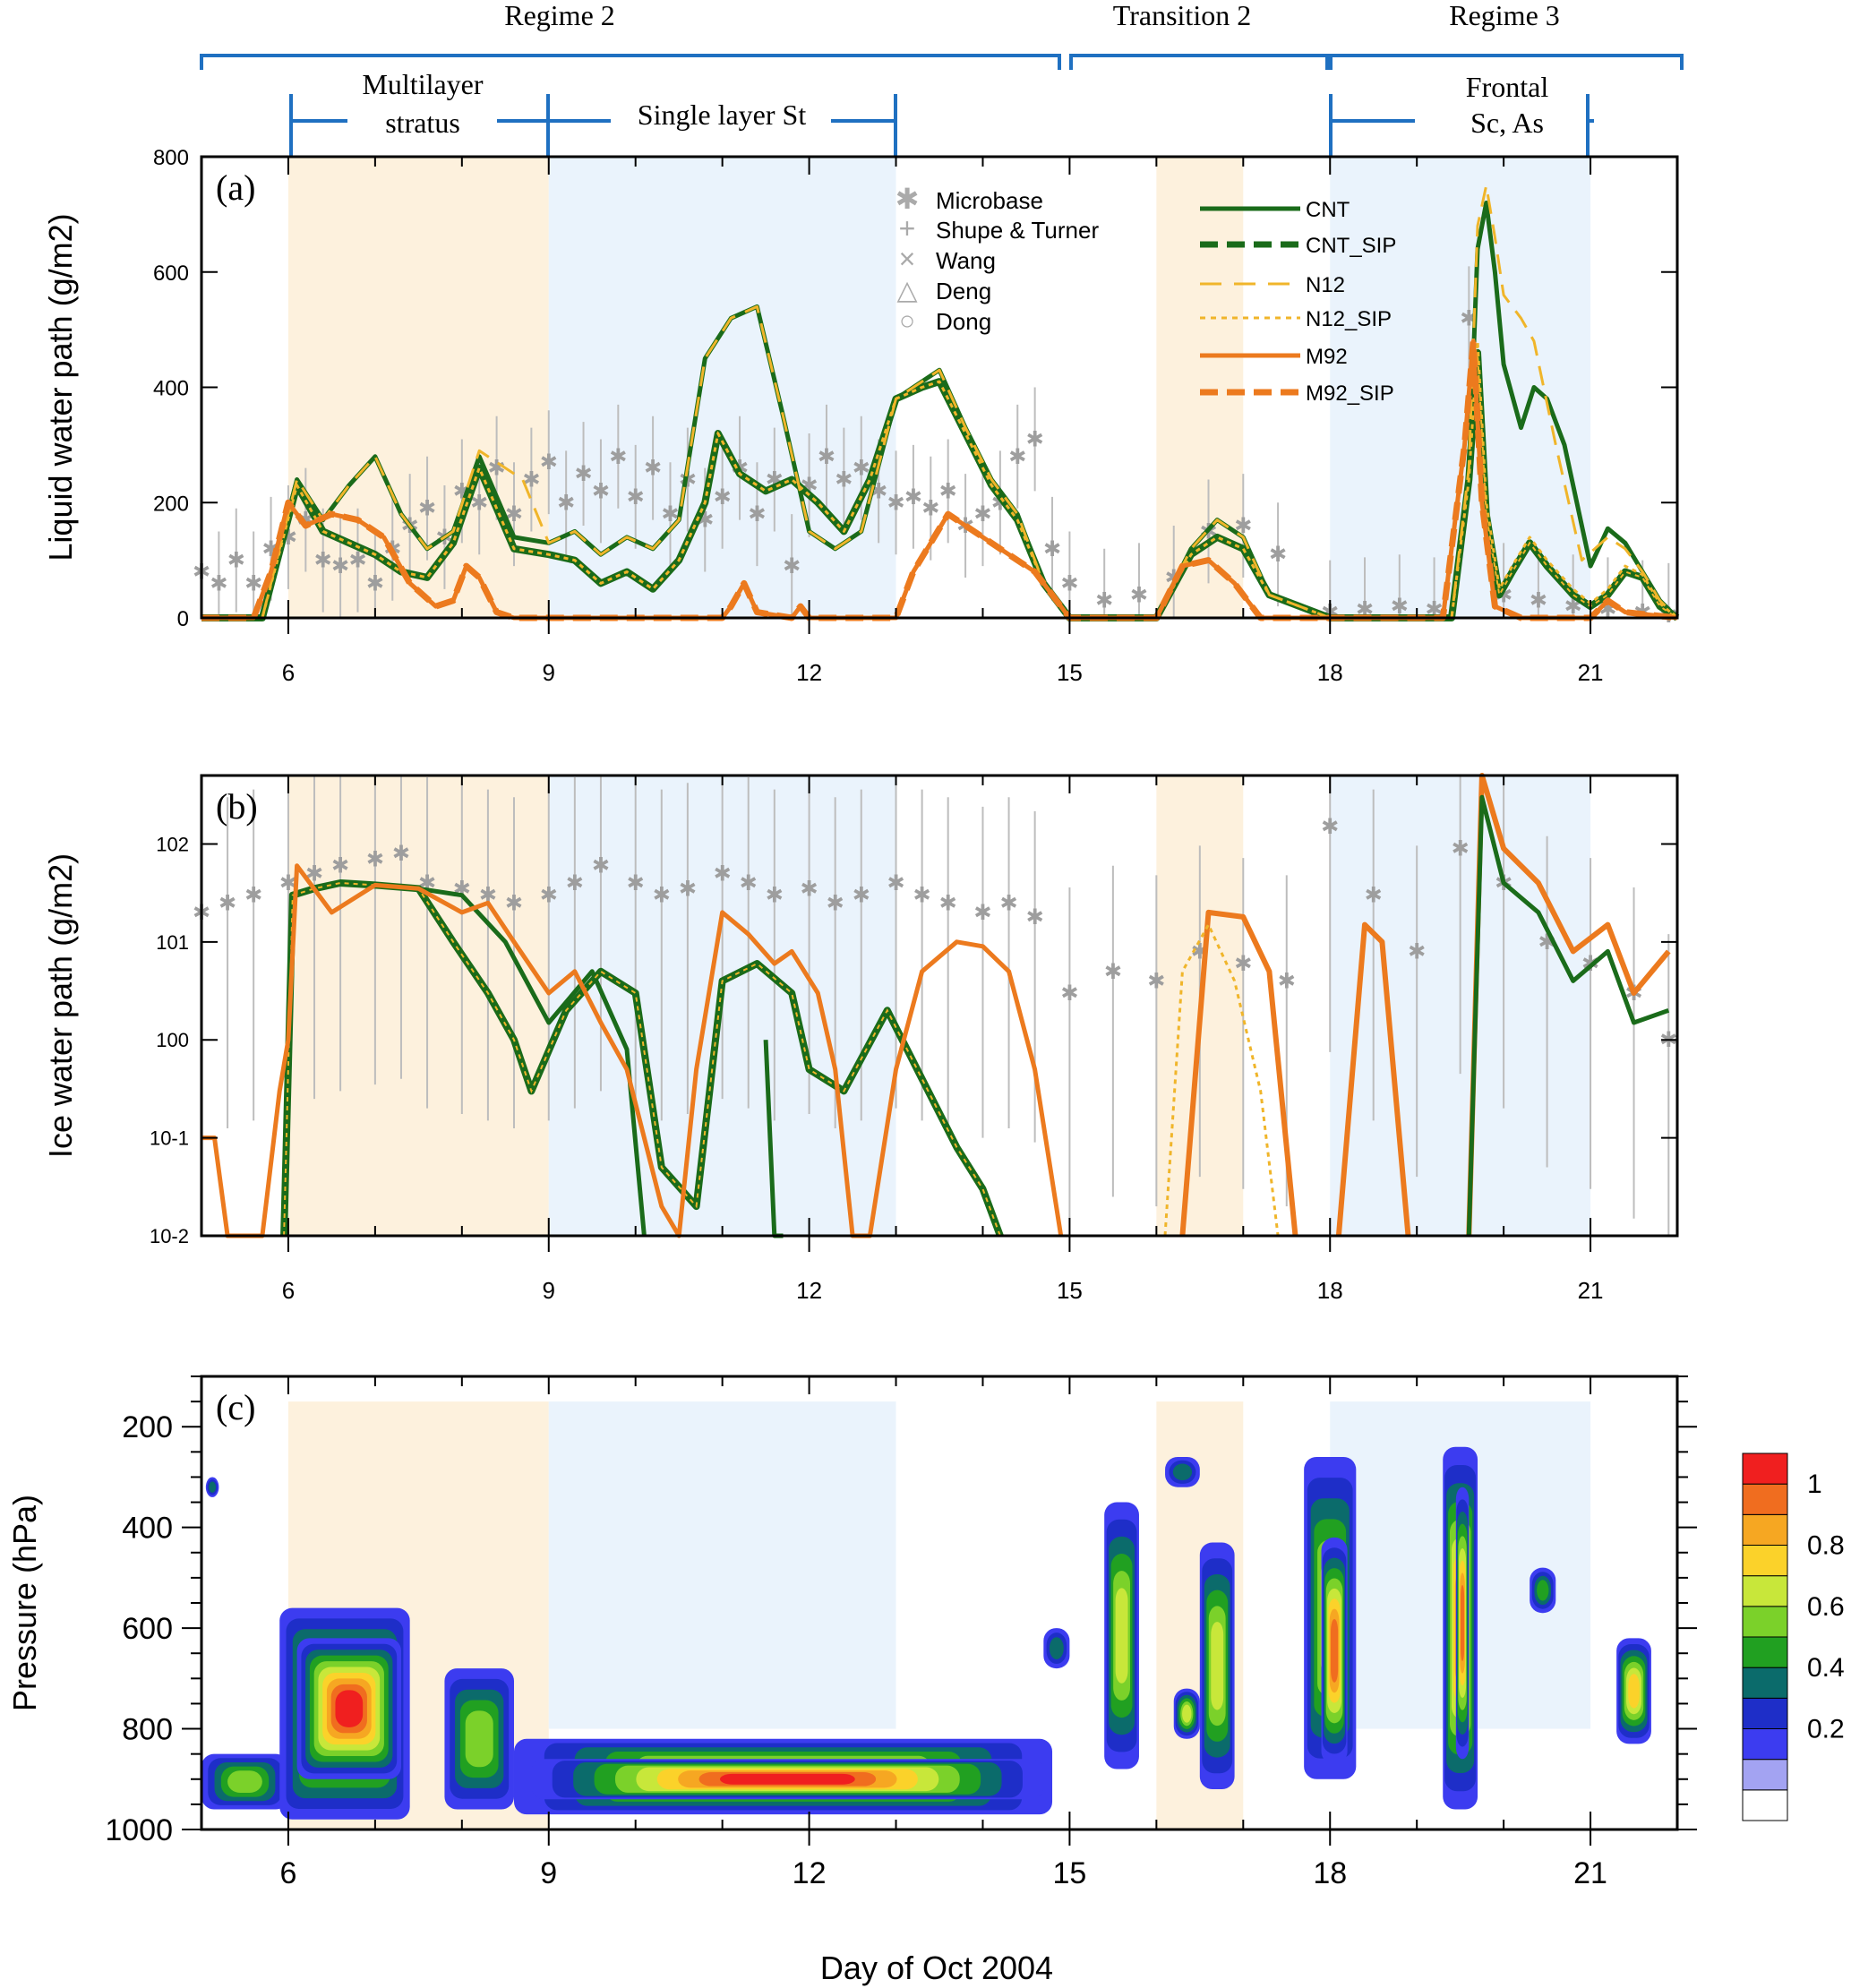 The image size is (1851, 1988). What do you see at coordinates (60, 387) in the screenshot?
I see `y-axis-title: Liquid water path (g/m2)` at bounding box center [60, 387].